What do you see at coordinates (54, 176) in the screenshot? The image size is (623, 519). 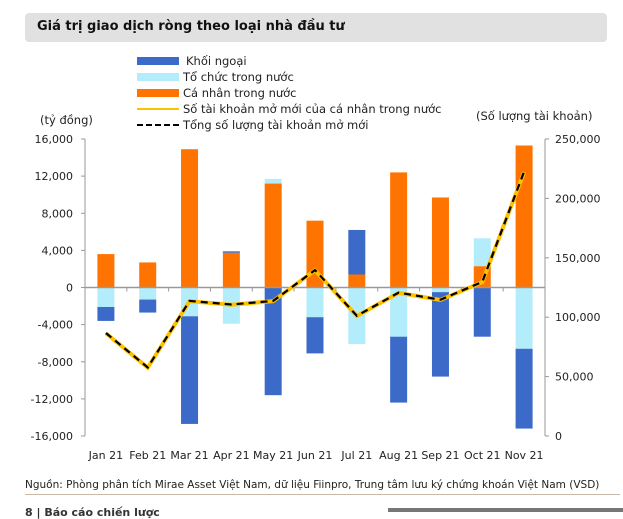 I see `y-tick-label: 12,000` at bounding box center [54, 176].